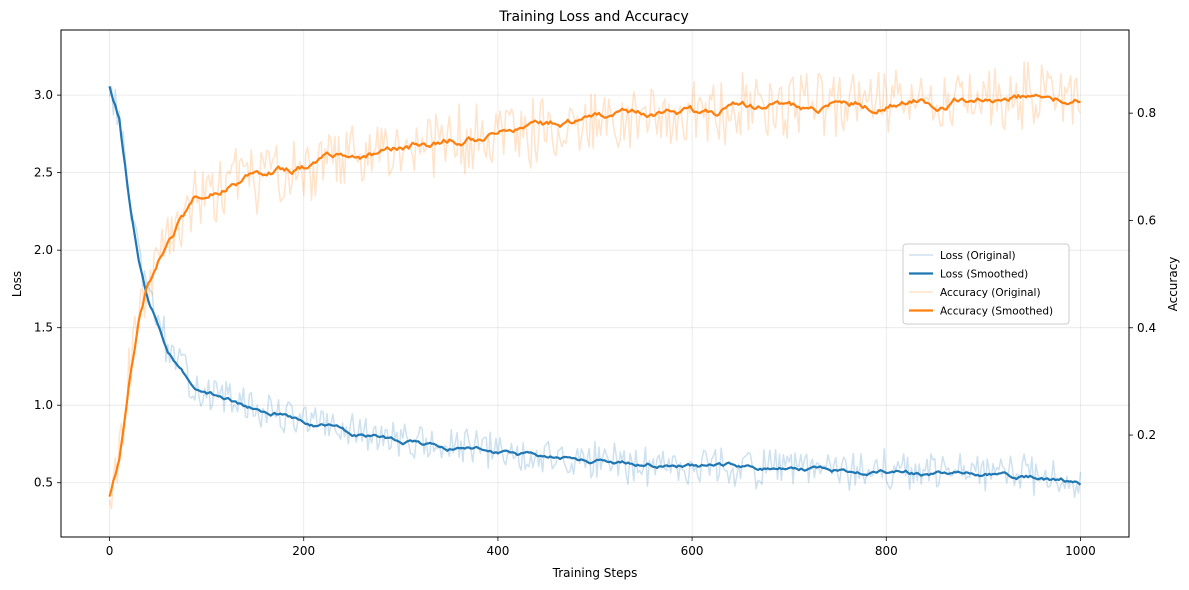  Describe the element at coordinates (984, 275) in the screenshot. I see `legend-label: Loss (Smoothed)` at that location.